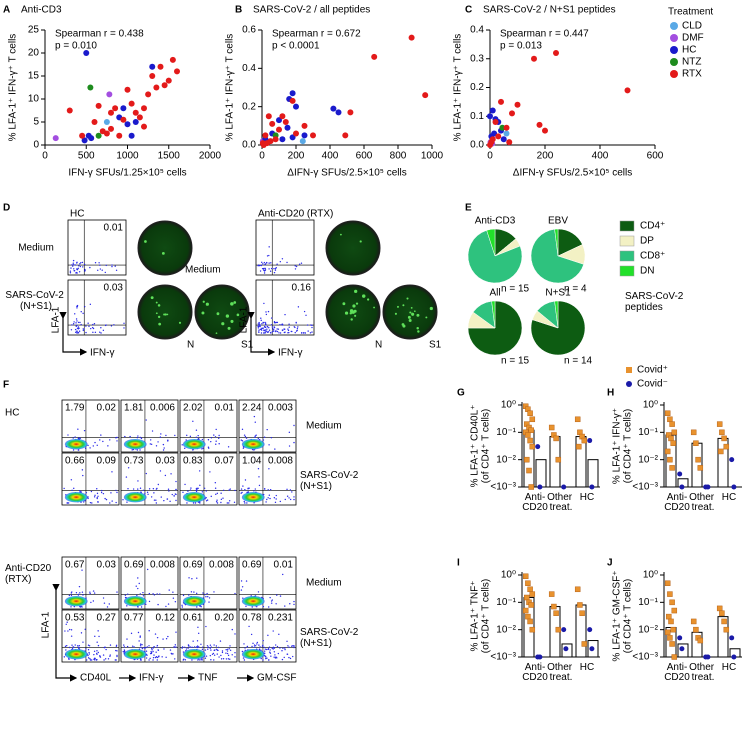  I want to click on bar, so click(723, 637).